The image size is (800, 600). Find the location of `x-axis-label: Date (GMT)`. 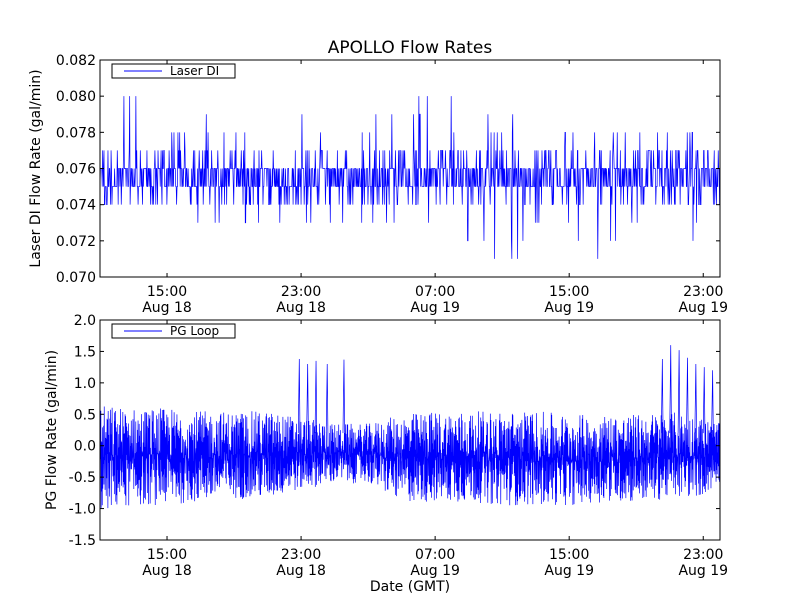

x-axis-label: Date (GMT) is located at coordinates (410, 587).